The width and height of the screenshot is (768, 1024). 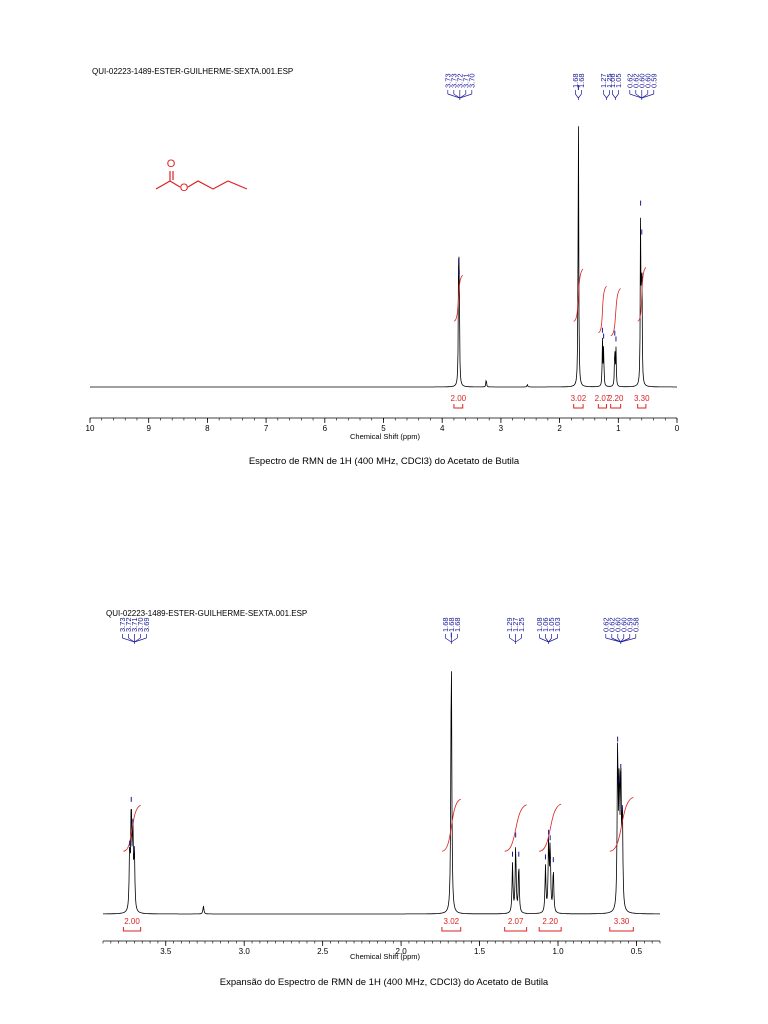 I want to click on x-tick-label: 6, so click(x=325, y=428).